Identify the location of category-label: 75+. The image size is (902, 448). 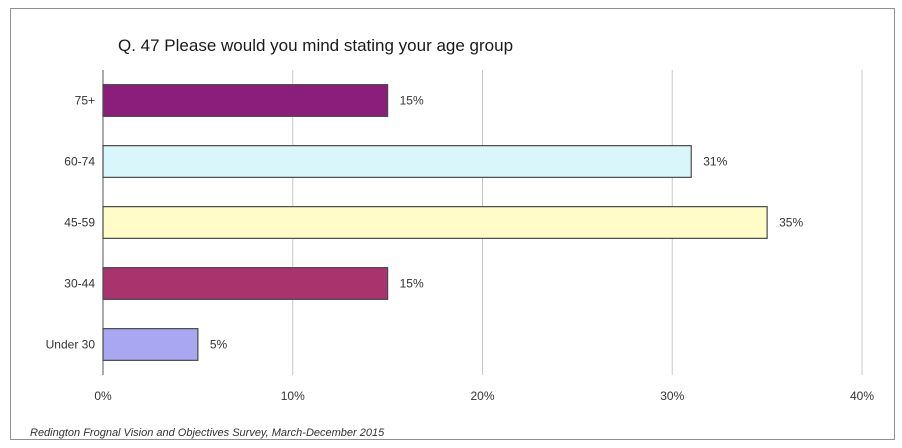
(85, 101).